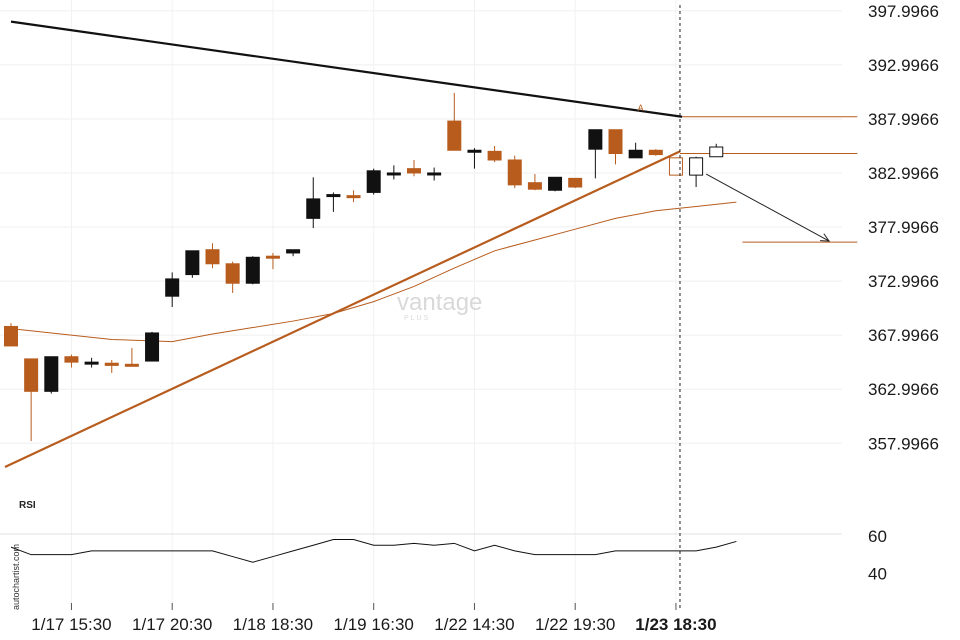 This screenshot has height=640, width=960. I want to click on pattern-label: A, so click(641, 108).